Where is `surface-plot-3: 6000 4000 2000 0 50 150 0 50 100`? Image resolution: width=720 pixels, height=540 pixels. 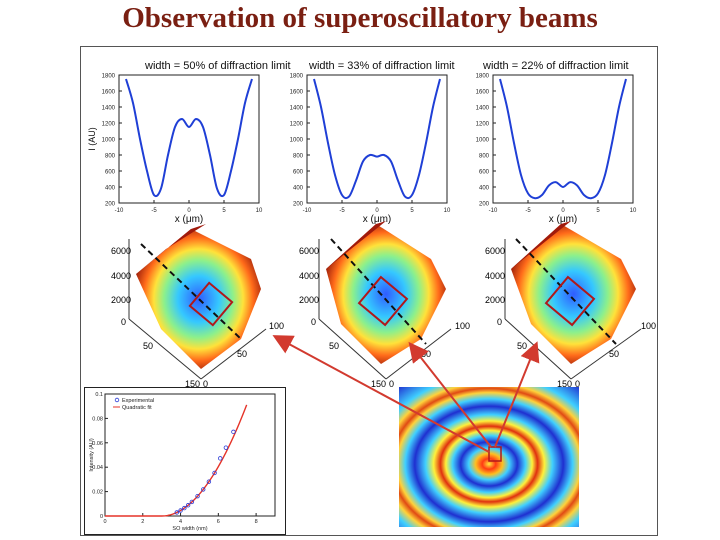
surface-plot-3: 6000 4000 2000 0 50 150 0 50 100 is located at coordinates (570, 305).